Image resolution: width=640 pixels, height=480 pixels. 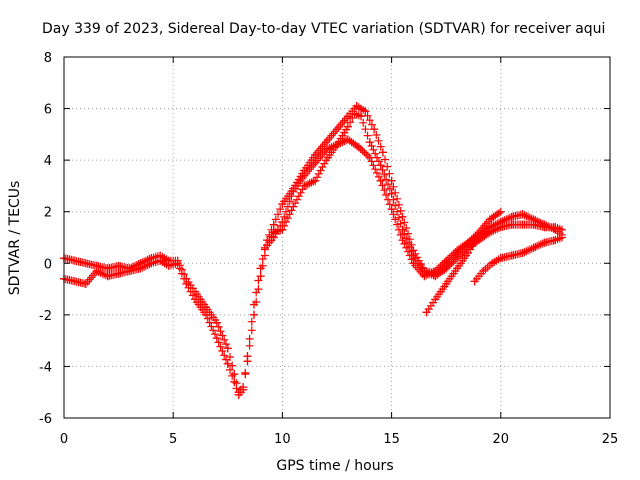 I want to click on y-tick-label: 6, so click(x=48, y=110).